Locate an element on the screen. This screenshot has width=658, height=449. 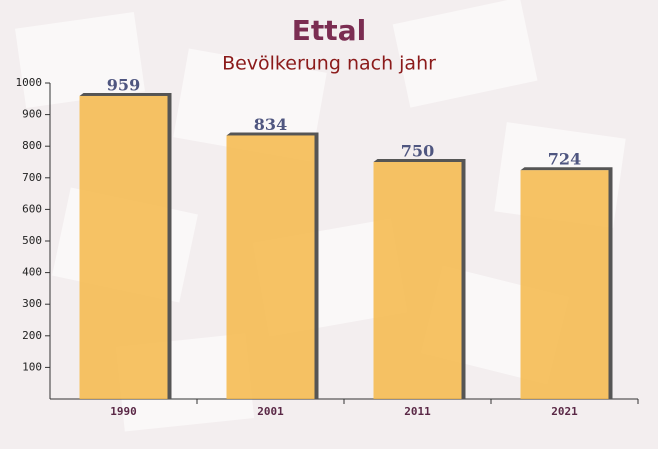
y-tick-label: 200 is located at coordinates (32, 335).